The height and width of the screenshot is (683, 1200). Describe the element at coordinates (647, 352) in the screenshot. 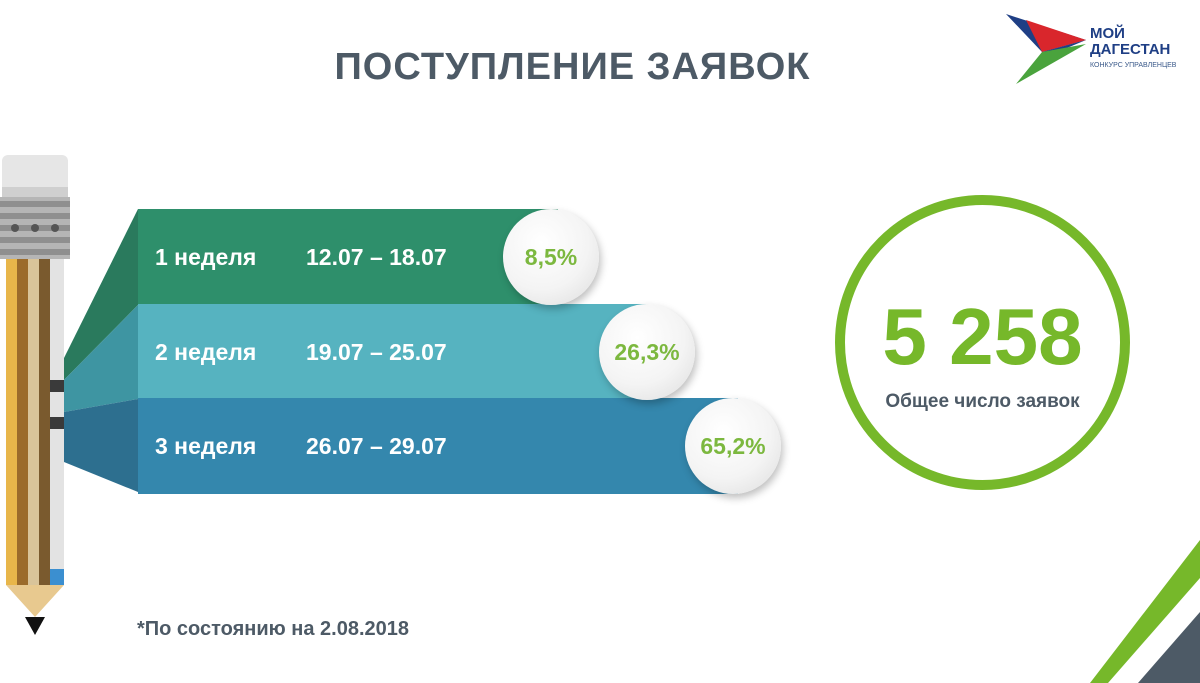

I see `share-badge-week-2: 26,3%` at that location.